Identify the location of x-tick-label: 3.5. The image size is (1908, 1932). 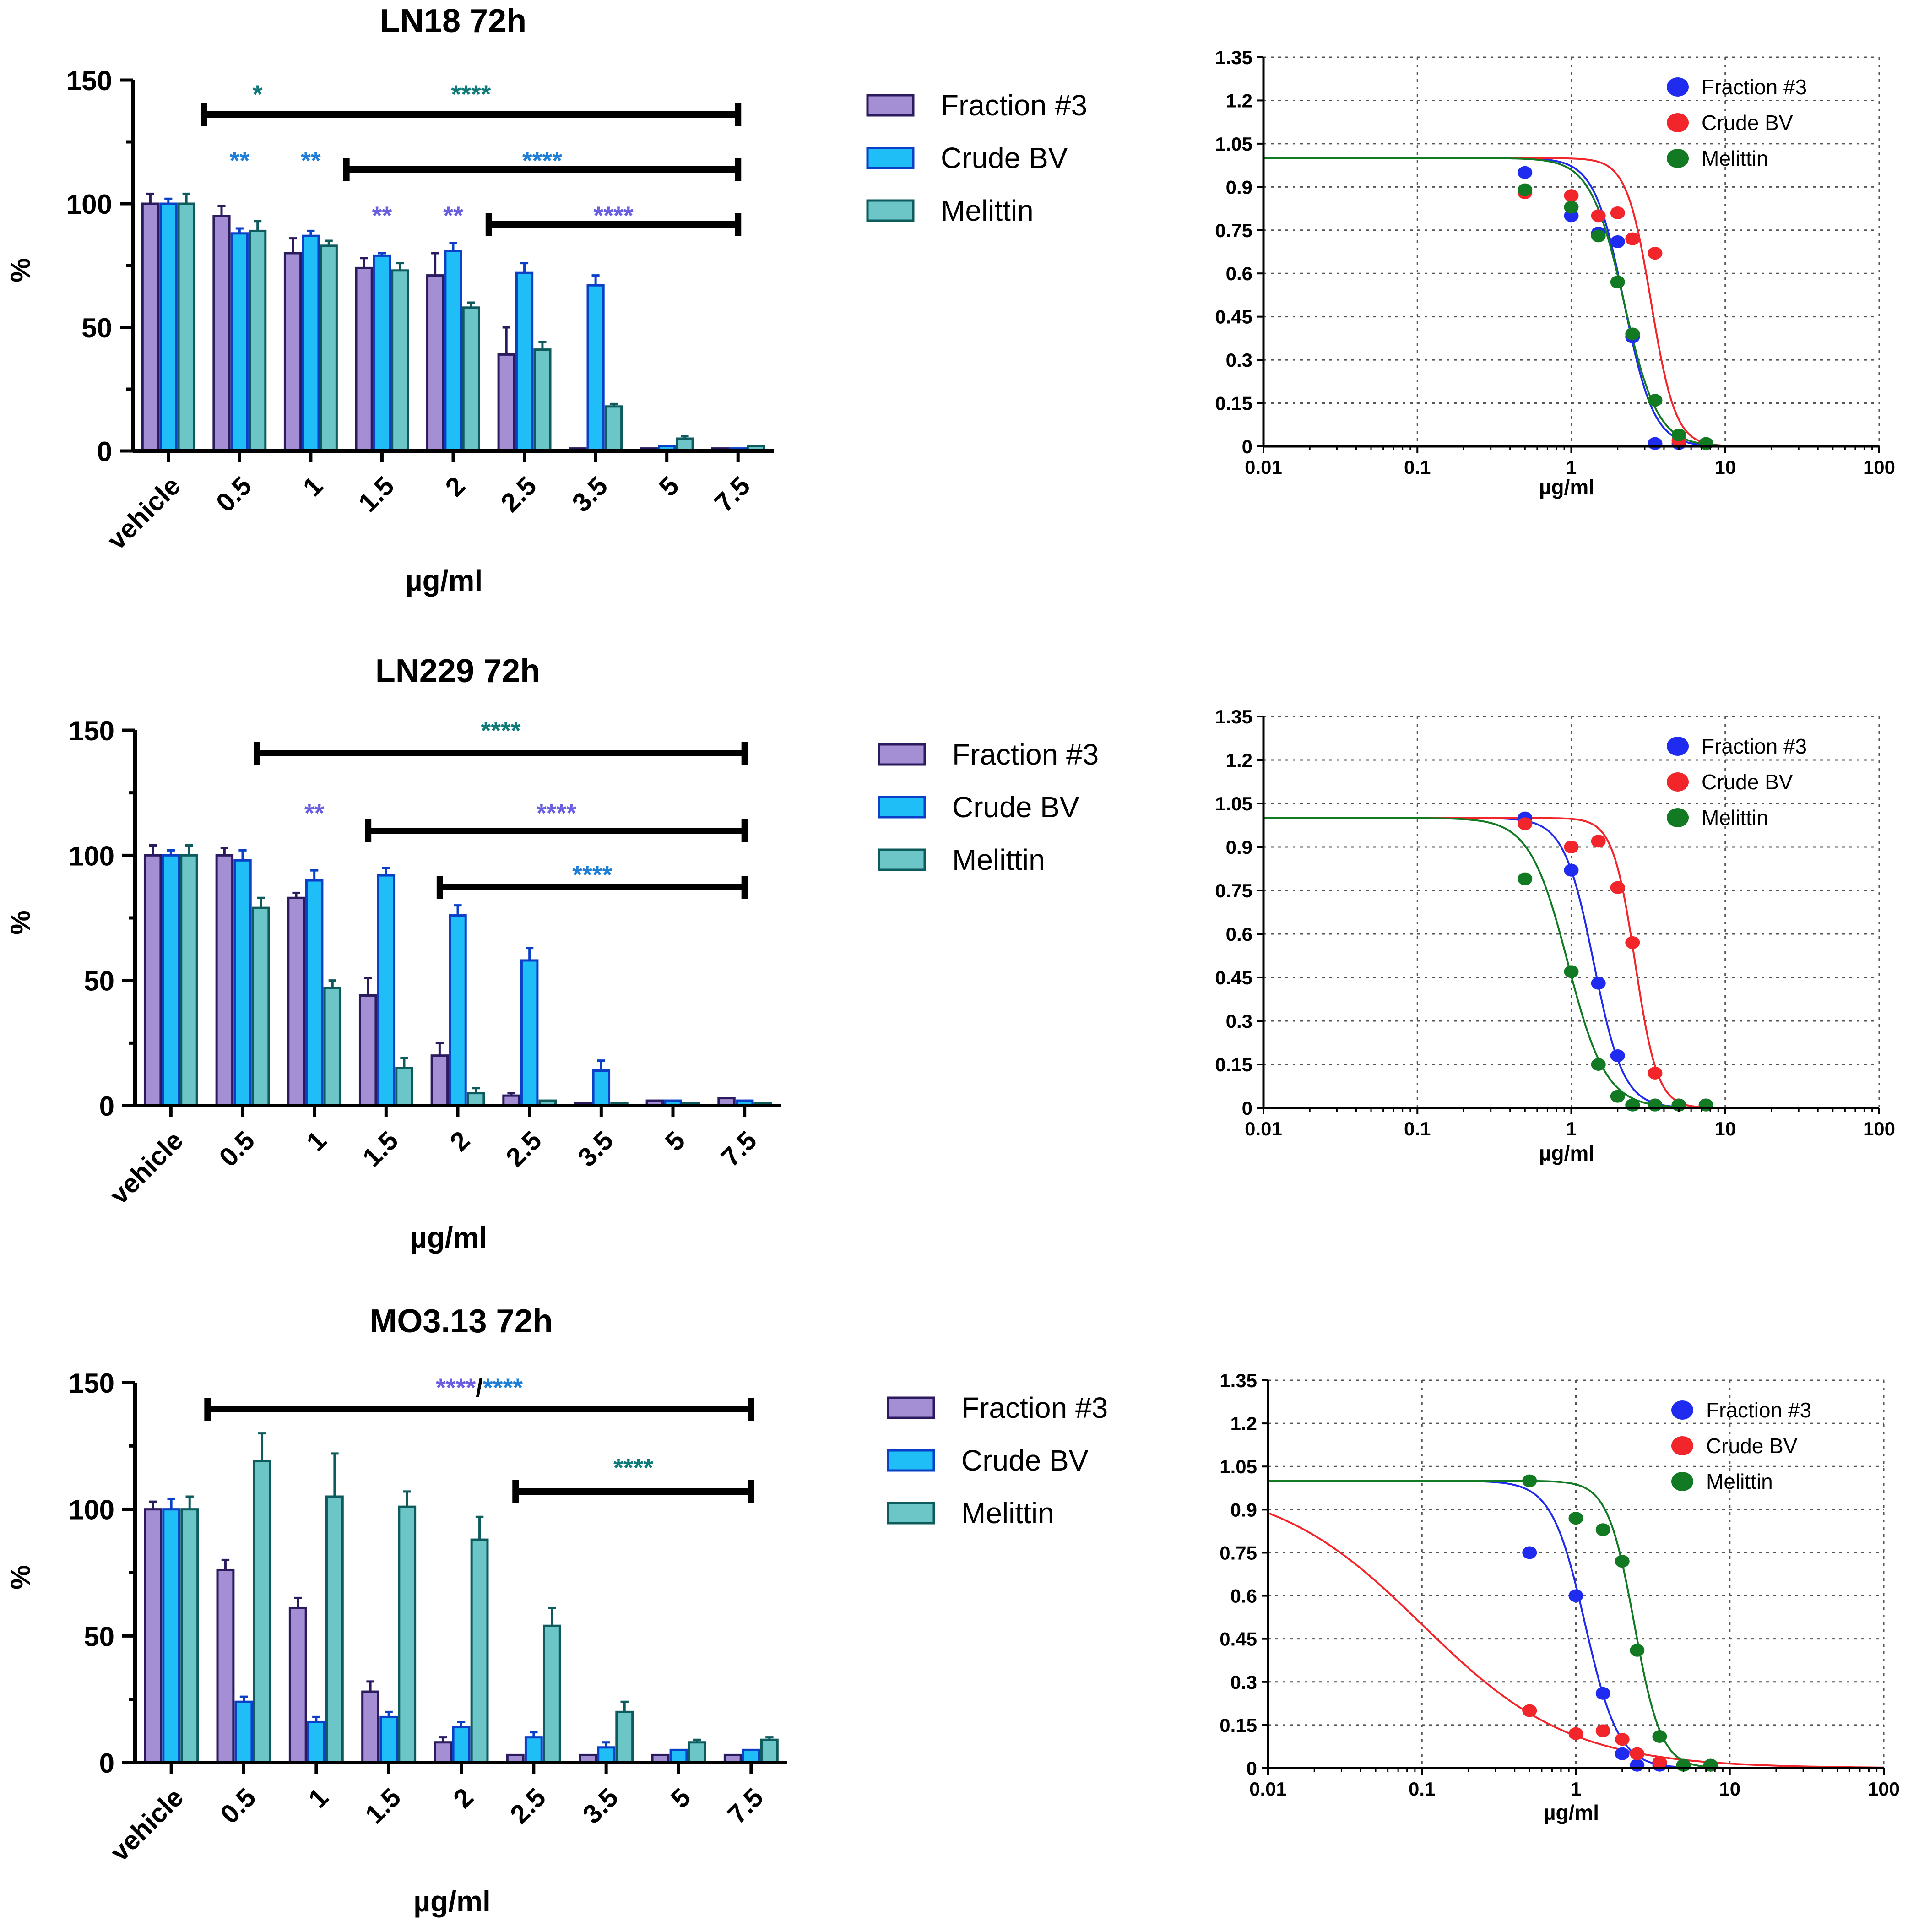
(589, 494).